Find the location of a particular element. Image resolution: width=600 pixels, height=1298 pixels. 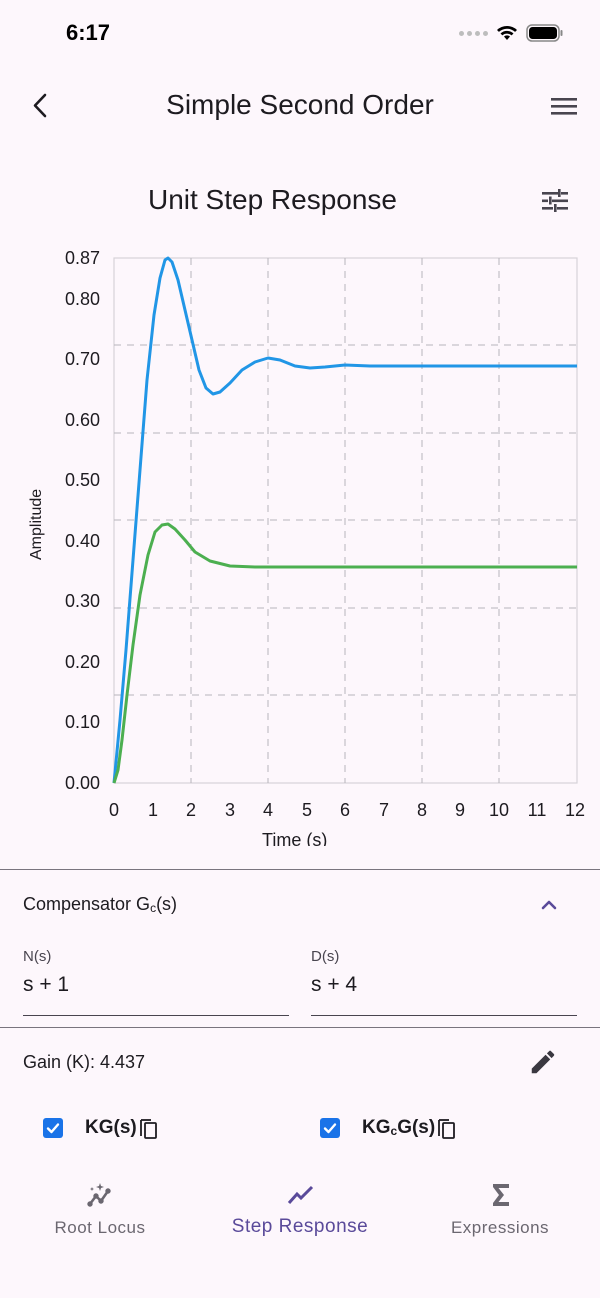

gain-row: Gain (K): 4.437 is located at coordinates (300, 1065).